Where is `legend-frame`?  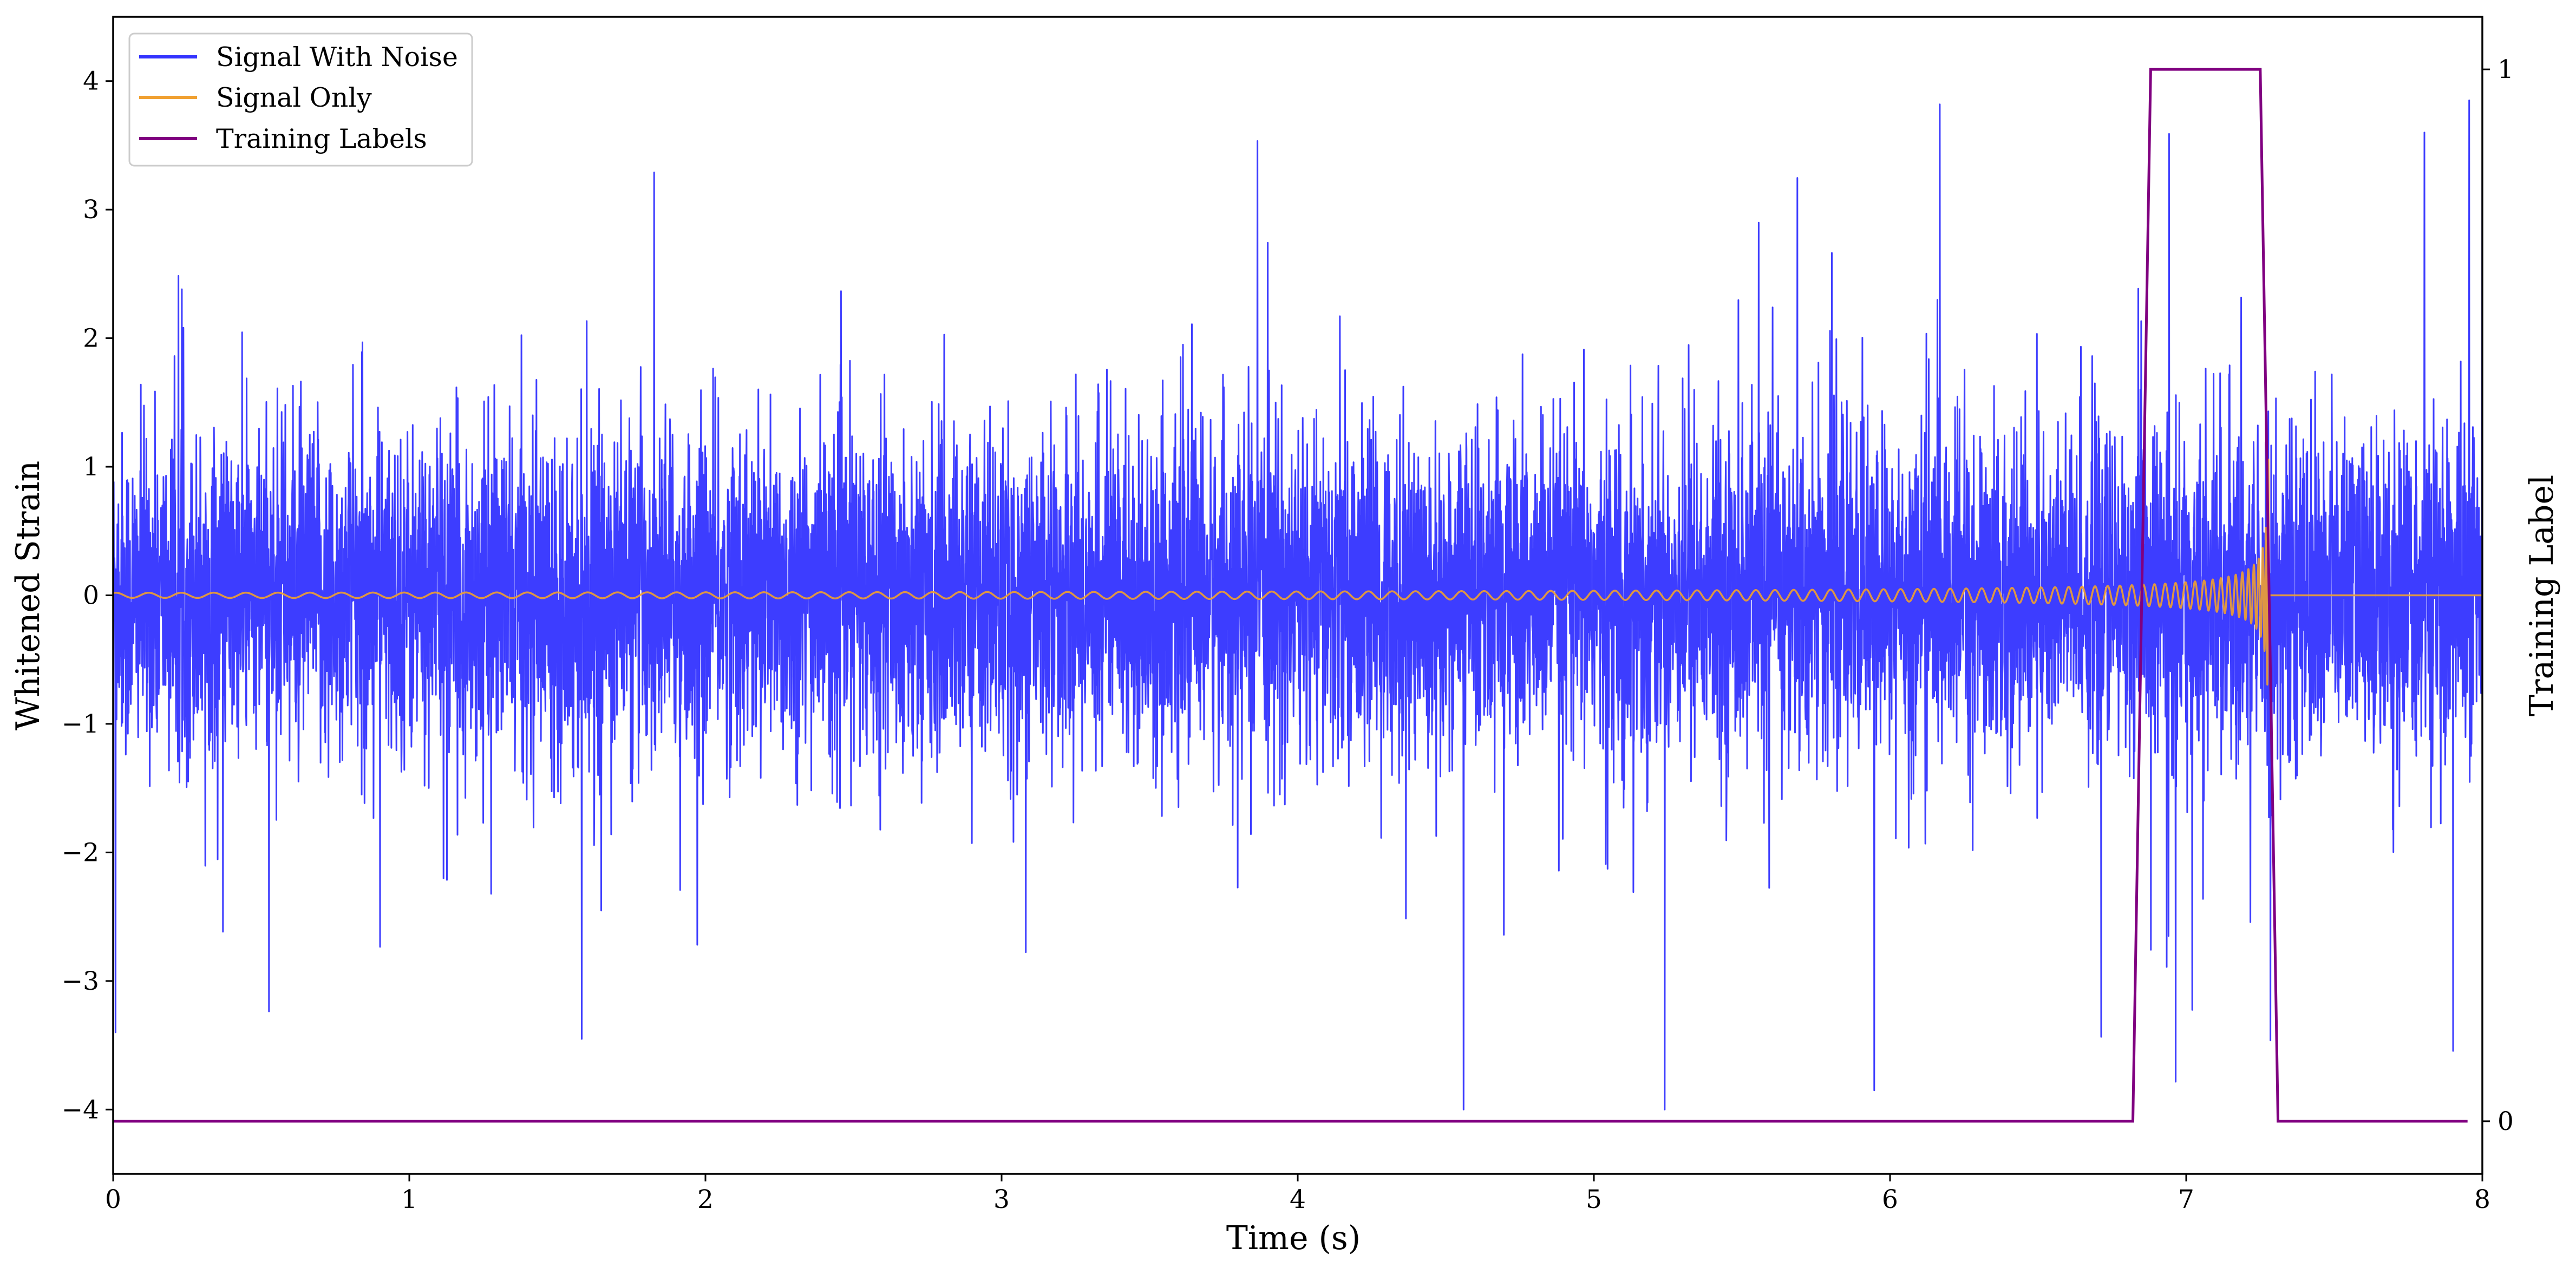
legend-frame is located at coordinates (300, 99).